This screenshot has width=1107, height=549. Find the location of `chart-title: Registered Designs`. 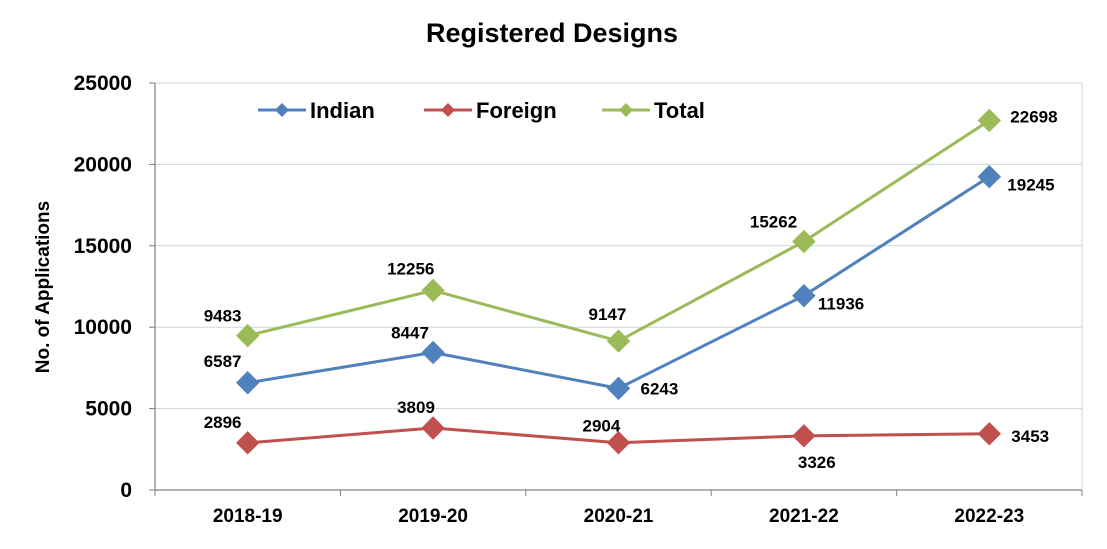

chart-title: Registered Designs is located at coordinates (552, 33).